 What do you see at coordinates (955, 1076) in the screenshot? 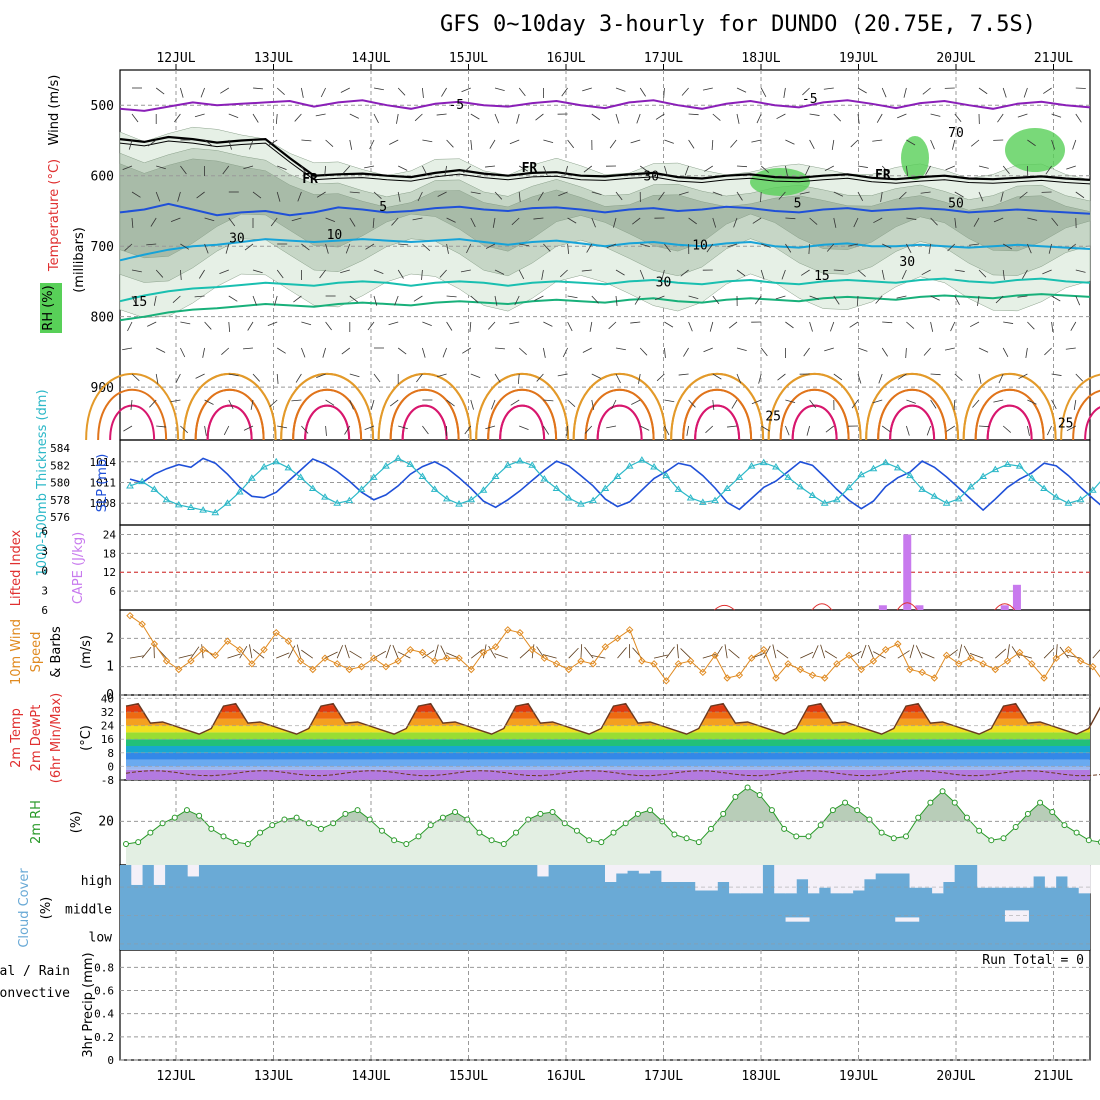
I see `bottom-date-label: 20JUL` at bounding box center [955, 1076].